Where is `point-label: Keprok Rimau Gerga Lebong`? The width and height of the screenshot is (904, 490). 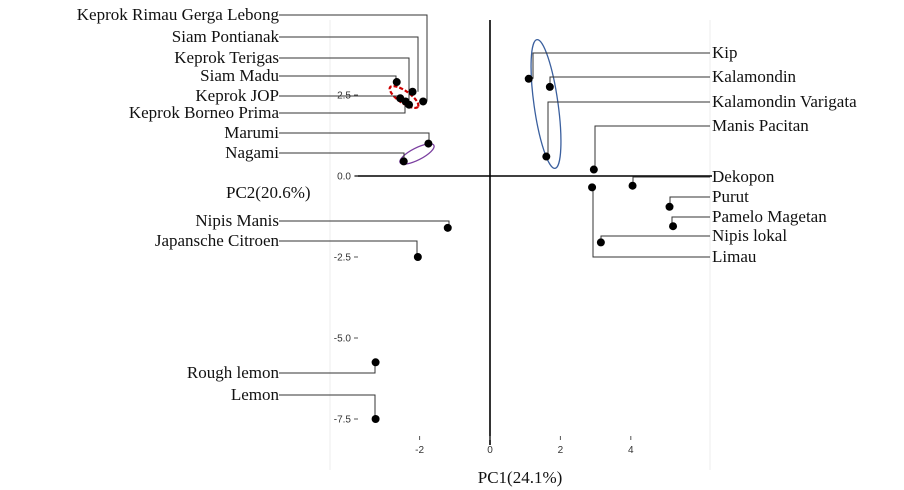 point-label: Keprok Rimau Gerga Lebong is located at coordinates (178, 14).